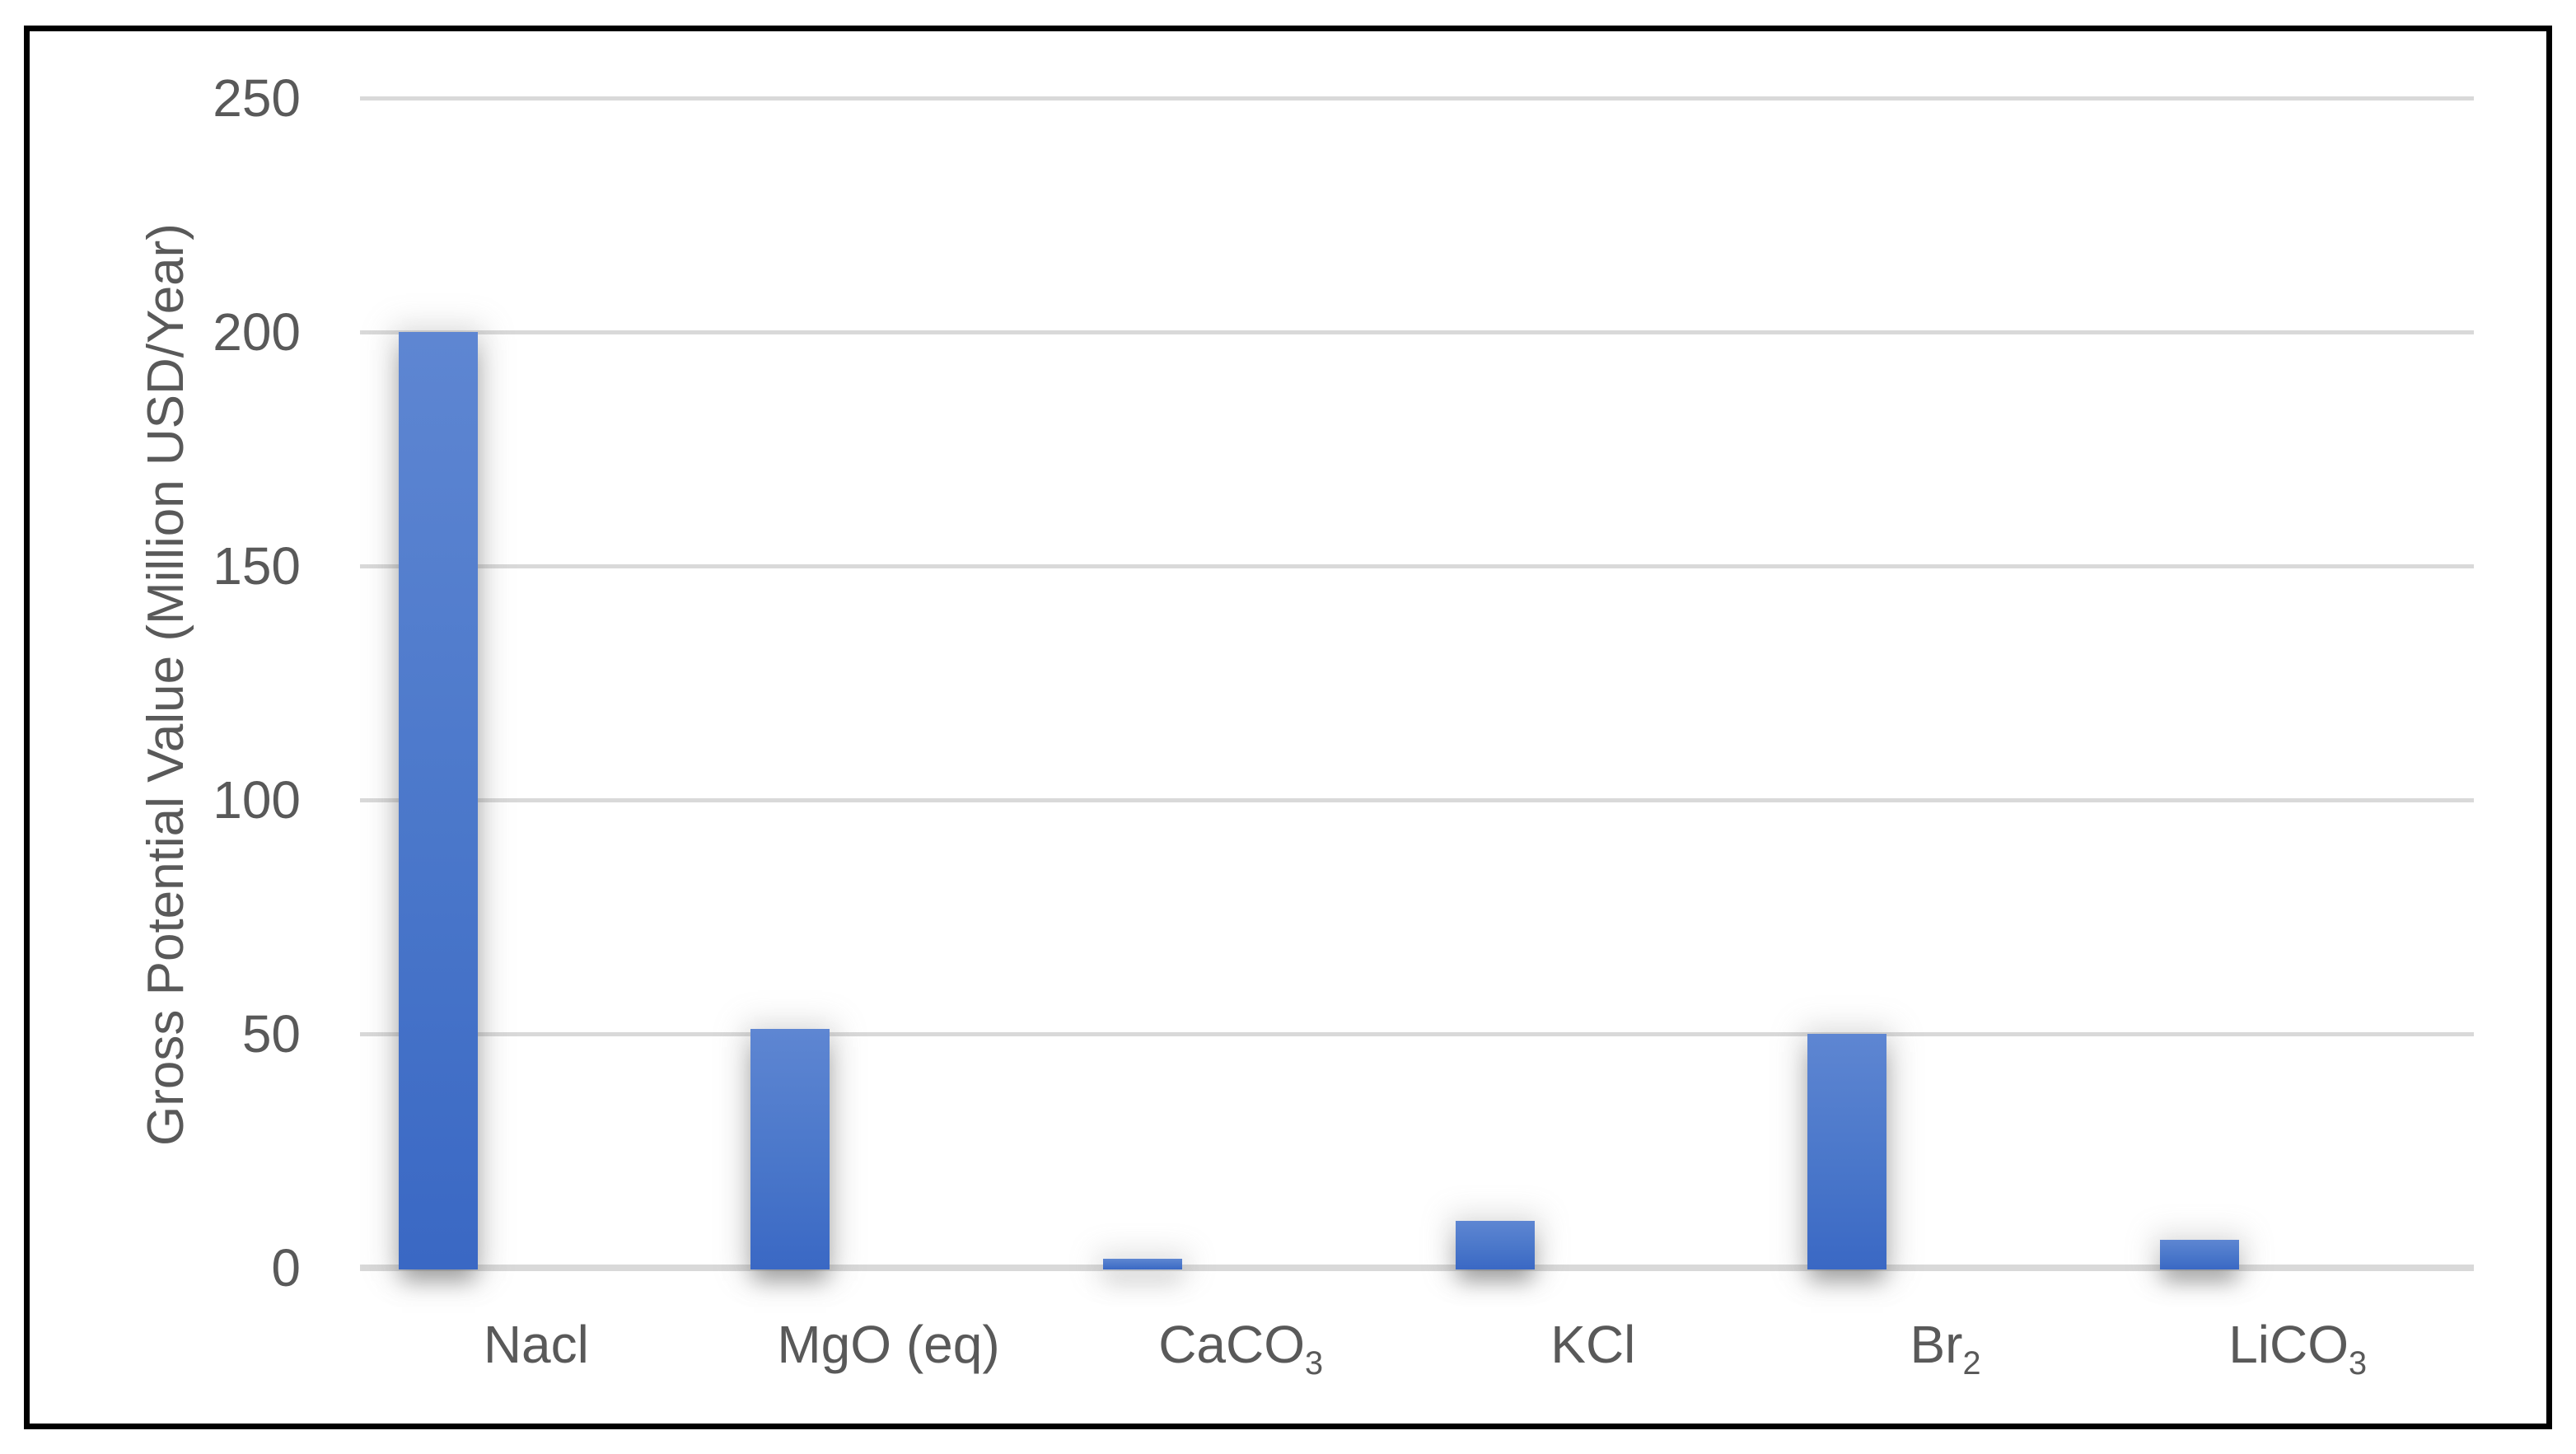 Image resolution: width=2576 pixels, height=1454 pixels. Describe the element at coordinates (286, 1267) in the screenshot. I see `y-axis-tick-label: 0` at that location.